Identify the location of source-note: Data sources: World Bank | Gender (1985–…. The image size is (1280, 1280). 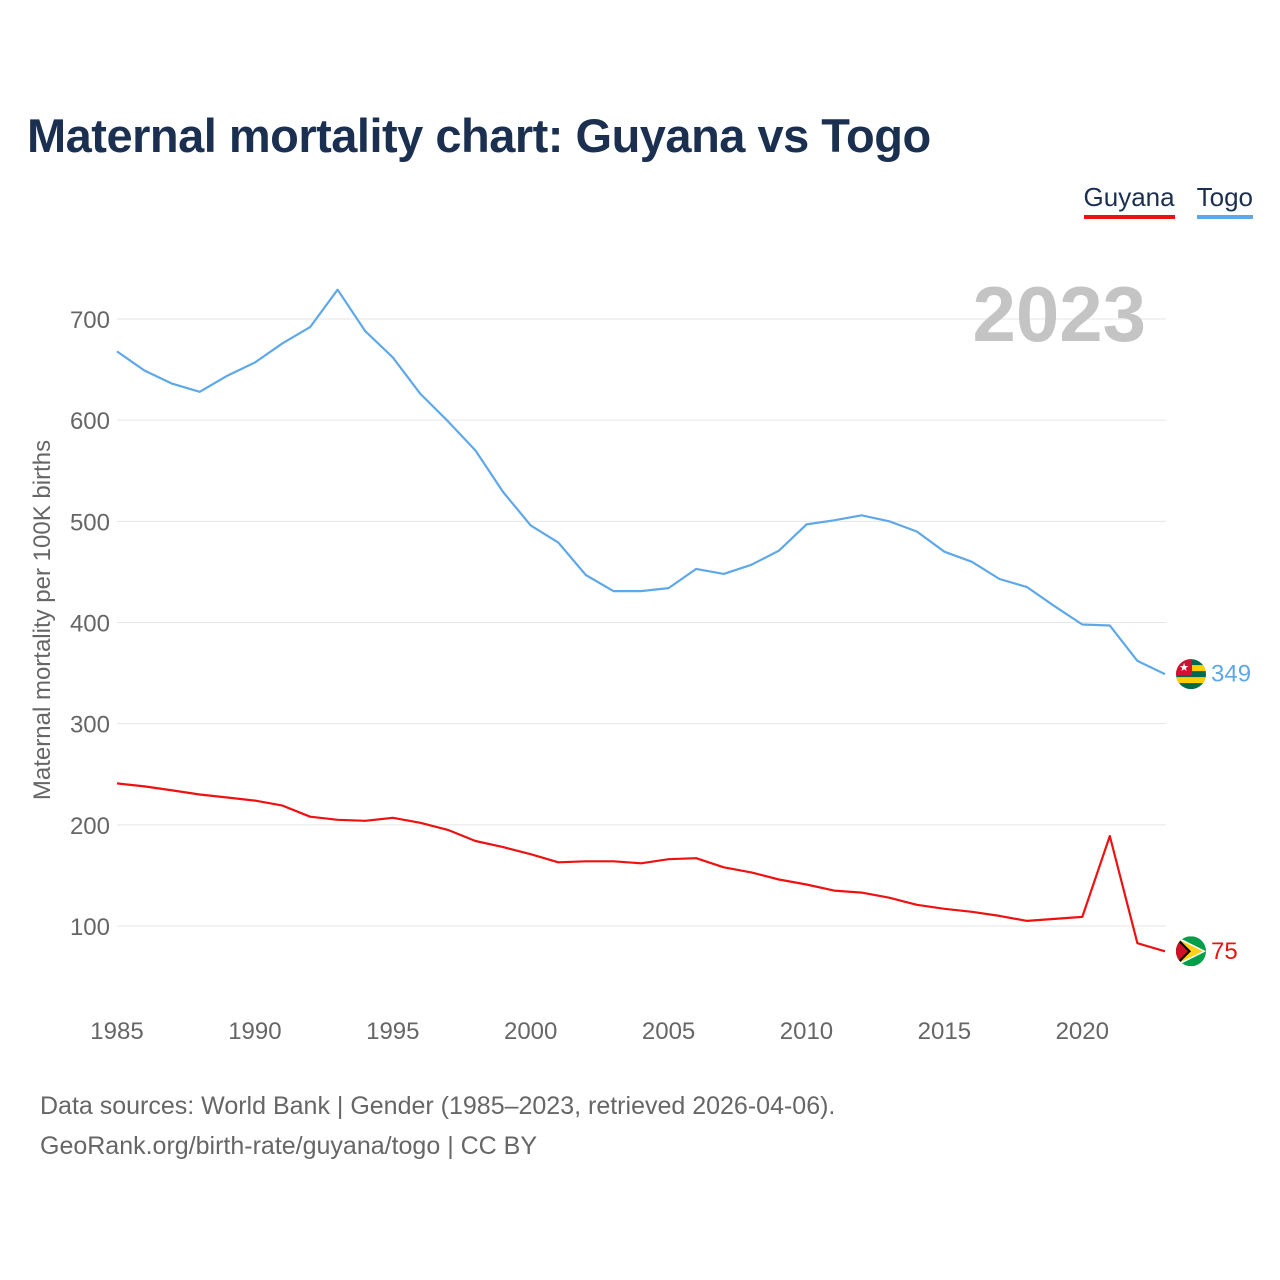
(437, 1126).